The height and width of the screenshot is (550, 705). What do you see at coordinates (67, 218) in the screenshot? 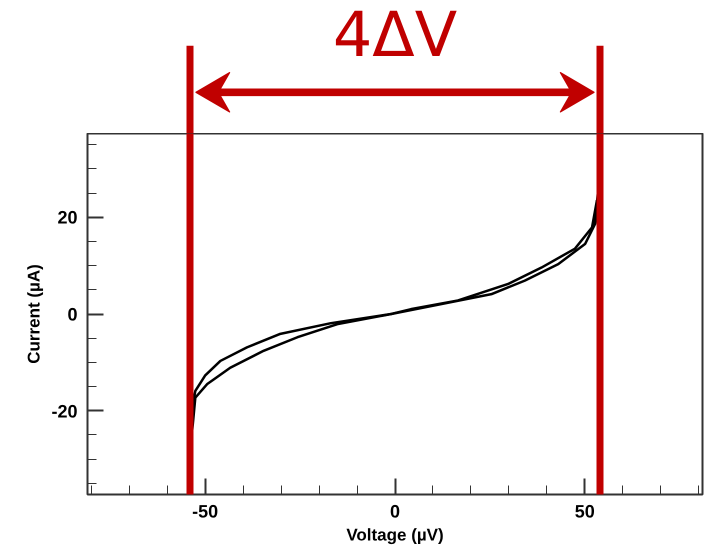
I see `y-tick-label: 20` at bounding box center [67, 218].